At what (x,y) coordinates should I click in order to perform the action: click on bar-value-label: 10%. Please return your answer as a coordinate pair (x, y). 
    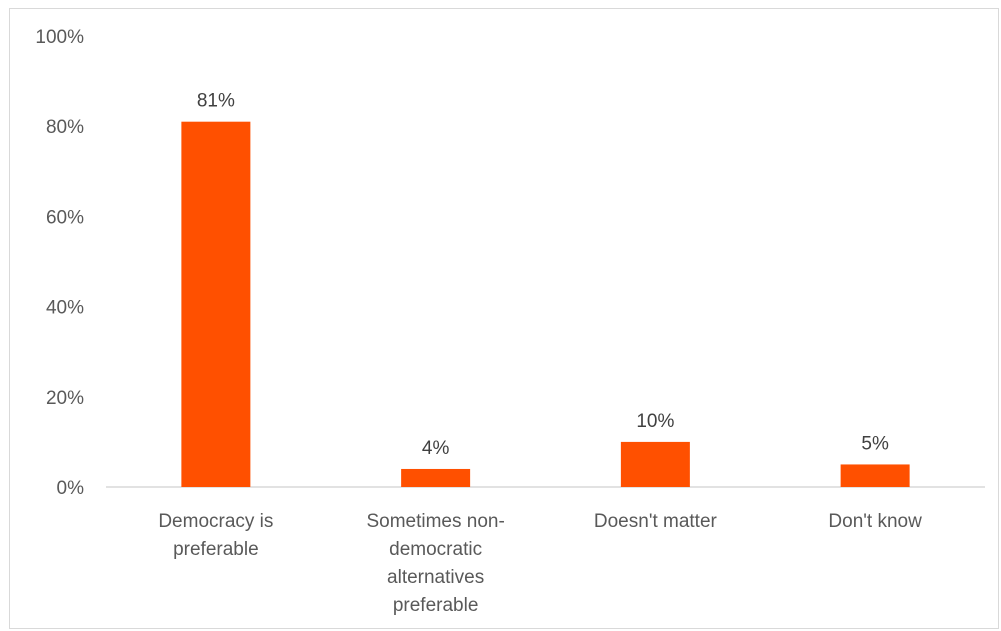
    Looking at the image, I should click on (655, 421).